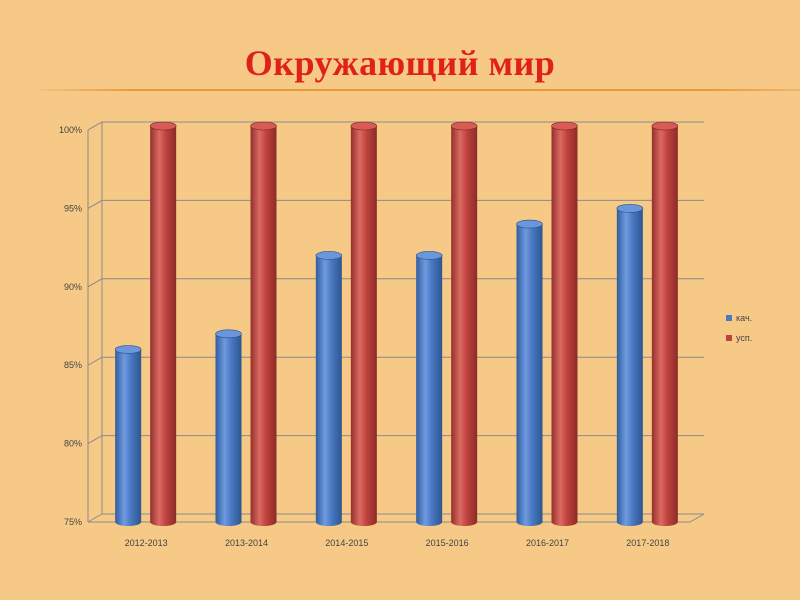 The height and width of the screenshot is (600, 800). I want to click on x-tick-label: 2014-2015, so click(346, 543).